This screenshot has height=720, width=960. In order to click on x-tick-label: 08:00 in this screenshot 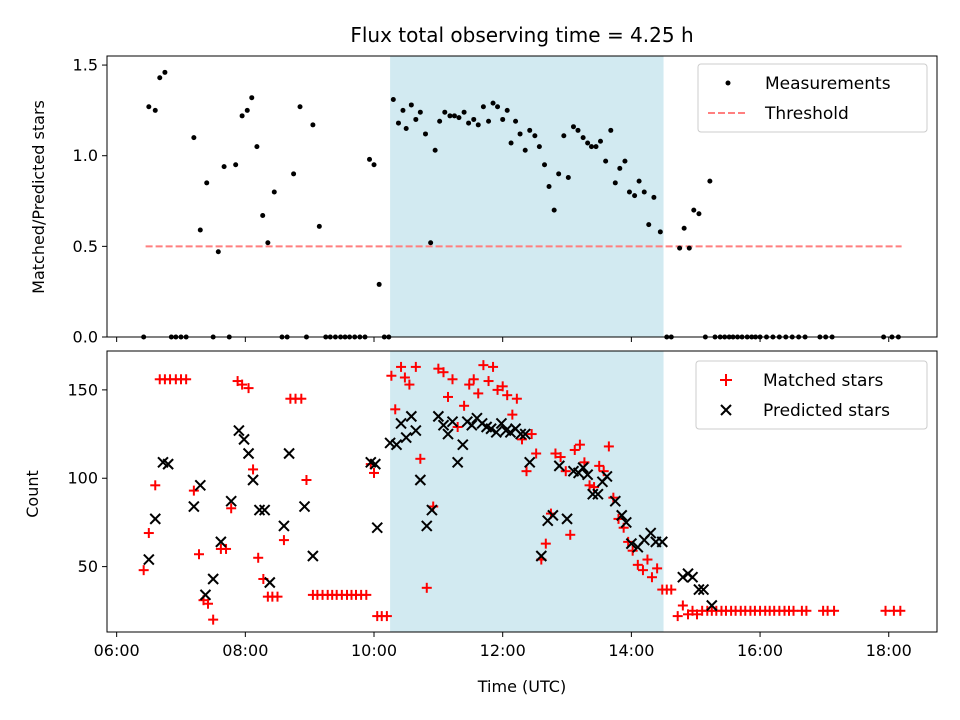, I will do `click(245, 650)`.